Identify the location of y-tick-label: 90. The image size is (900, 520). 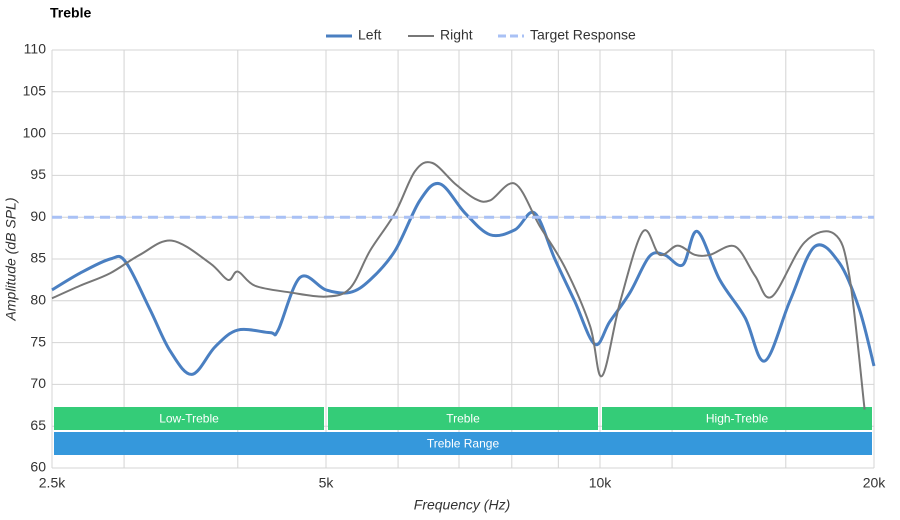
(38, 216).